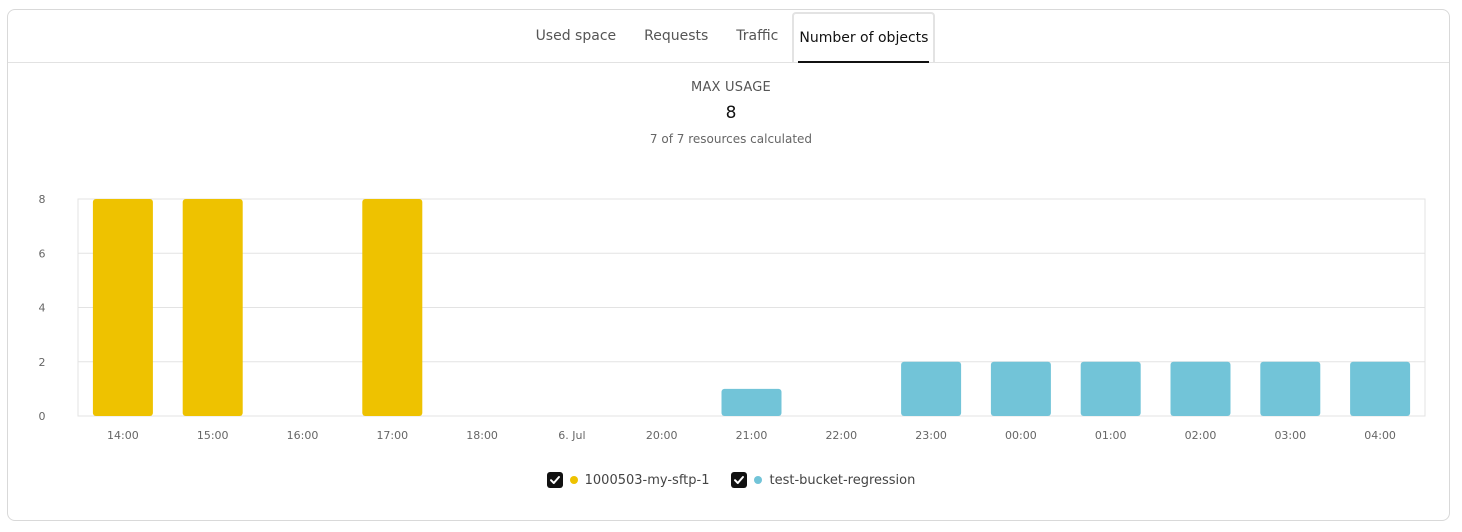 This screenshot has height=532, width=1462. I want to click on x-tick-label: 02:00, so click(1201, 435).